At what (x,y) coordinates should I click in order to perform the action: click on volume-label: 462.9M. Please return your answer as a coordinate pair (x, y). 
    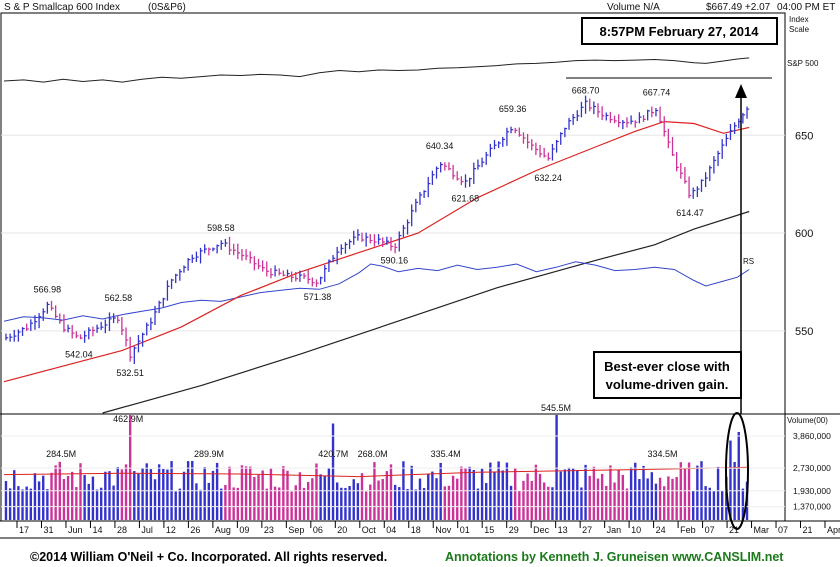
    Looking at the image, I should click on (128, 419).